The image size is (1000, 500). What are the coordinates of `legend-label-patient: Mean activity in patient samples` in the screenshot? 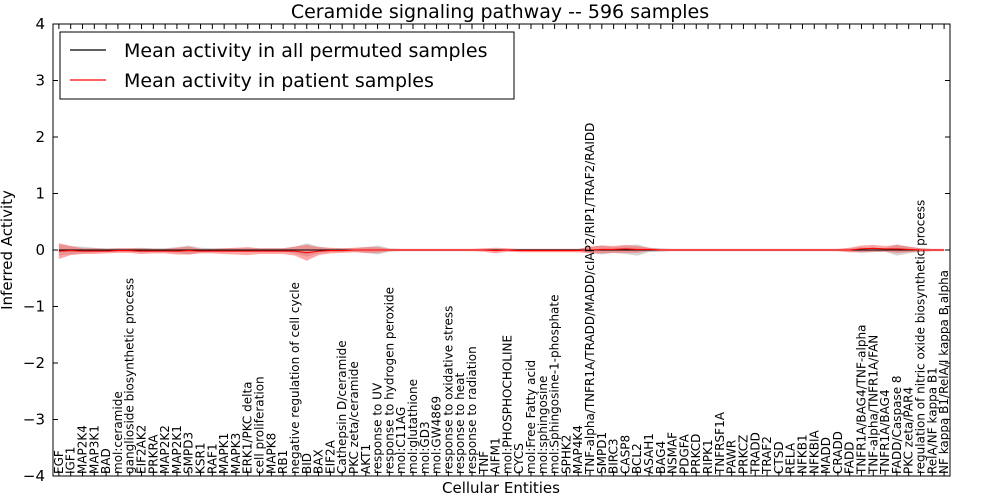 It's located at (279, 81).